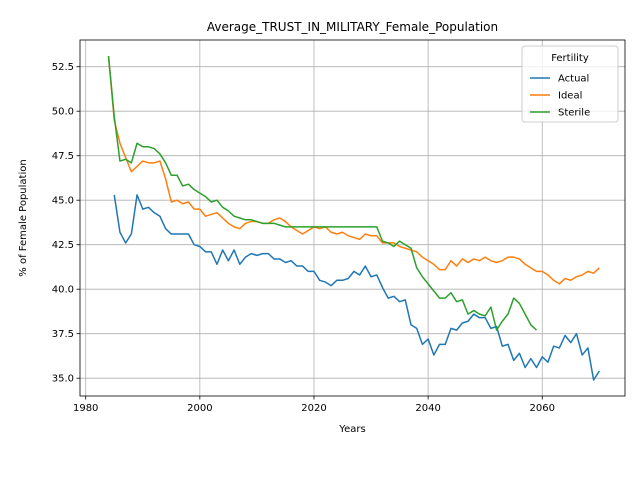 The image size is (640, 480). What do you see at coordinates (199, 408) in the screenshot?
I see `x-tick-label: 2000` at bounding box center [199, 408].